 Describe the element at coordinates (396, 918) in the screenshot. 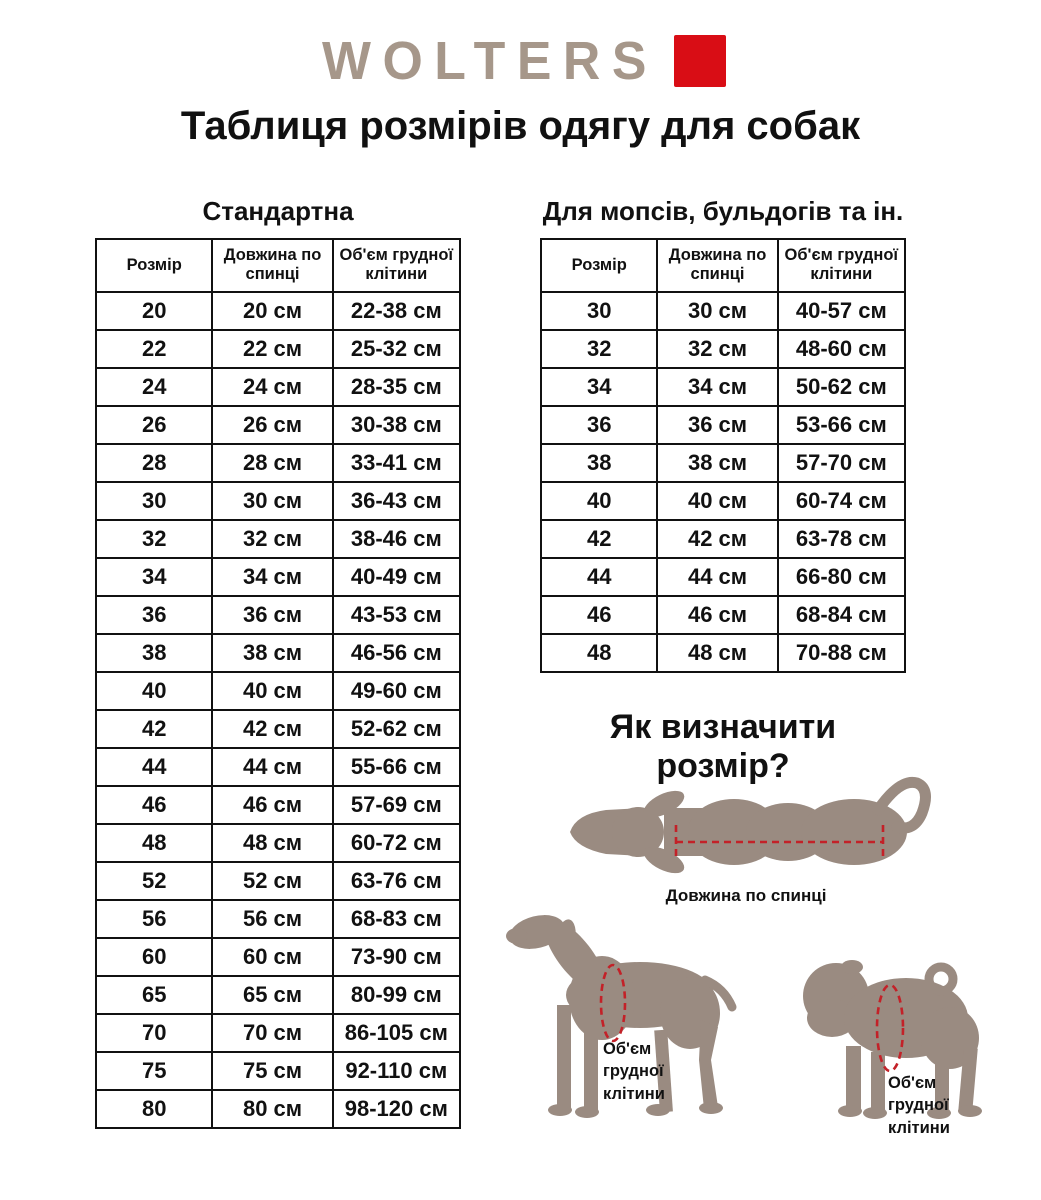

I see `table-cell: 68-83 см` at that location.